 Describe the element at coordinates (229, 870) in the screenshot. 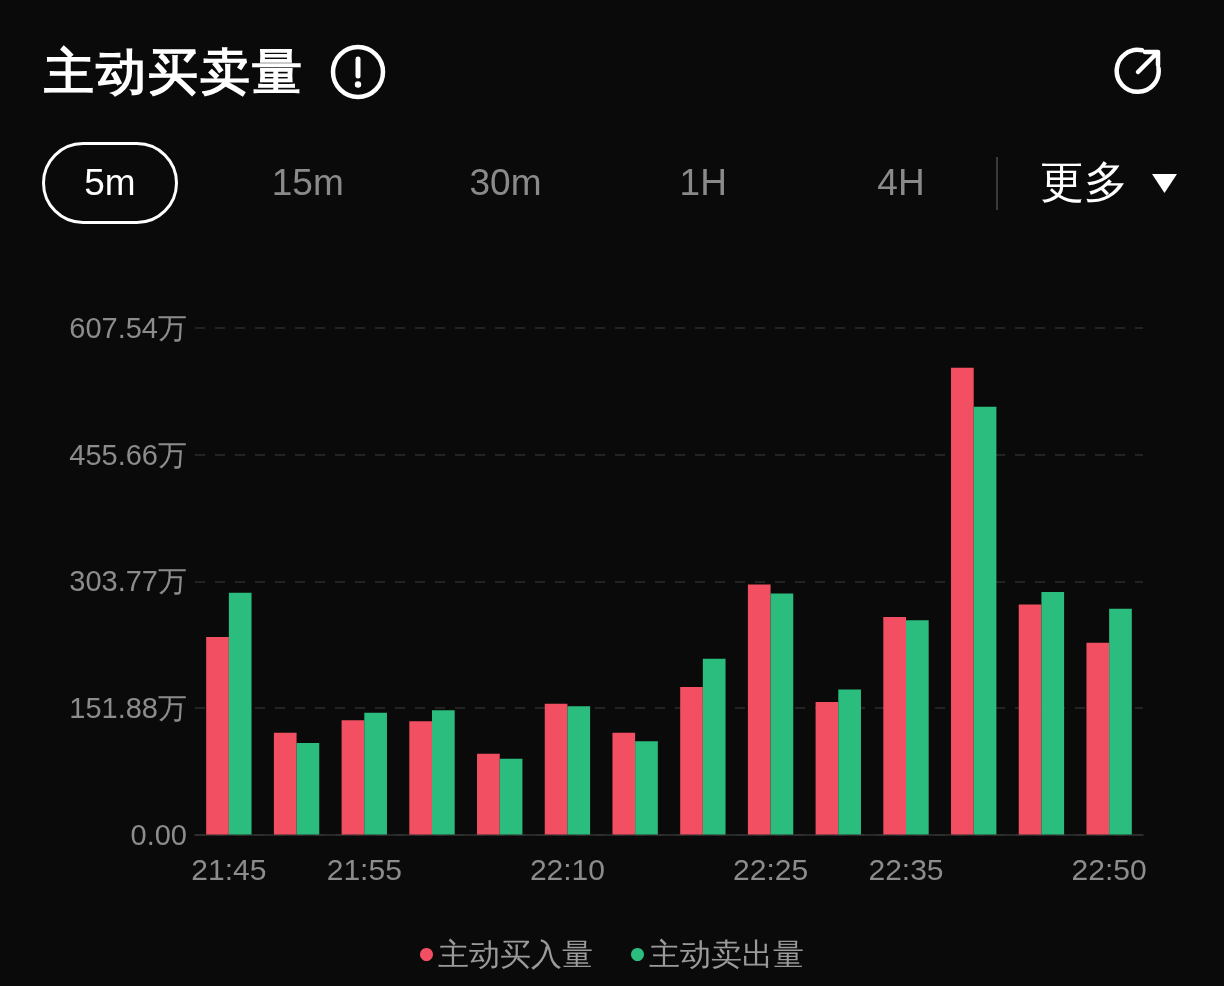

I see `x-tick-label: 21:45` at that location.